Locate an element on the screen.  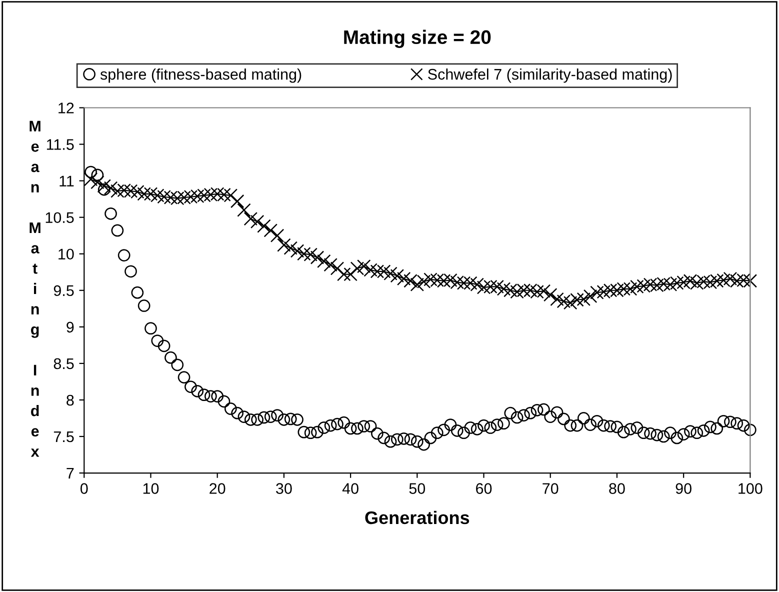
x-tick-label: 30 is located at coordinates (284, 488).